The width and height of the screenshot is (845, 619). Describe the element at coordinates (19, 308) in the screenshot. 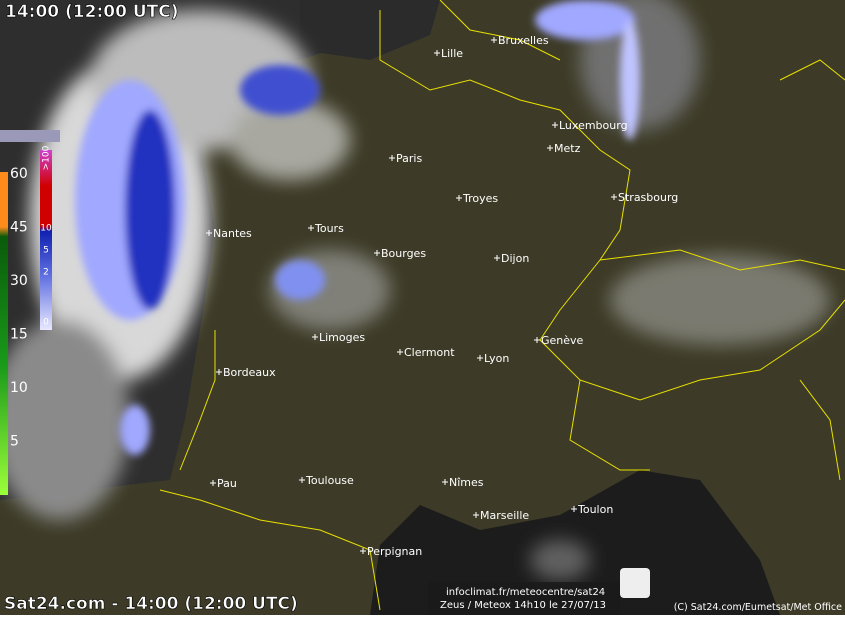

I see `lightning-scale: 60 45 30 15 10 5` at that location.